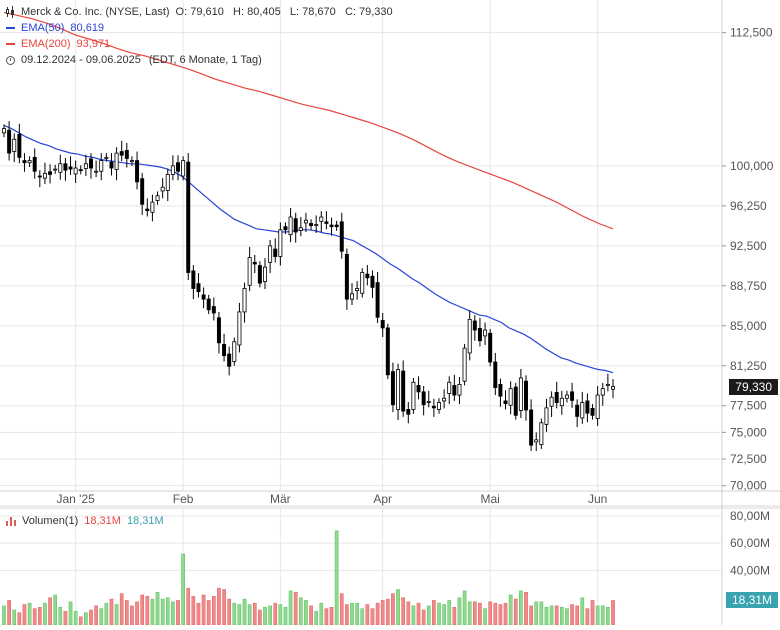 This screenshot has height=630, width=780. I want to click on clock-icon, so click(10, 60).